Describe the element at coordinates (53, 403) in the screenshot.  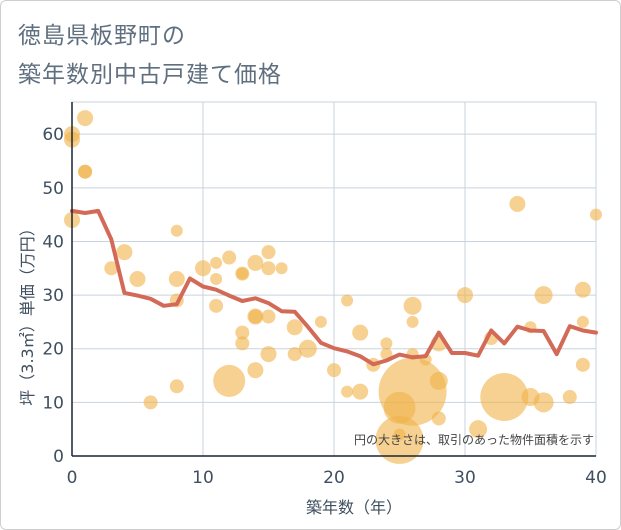
I see `y-tick-label: 10` at that location.